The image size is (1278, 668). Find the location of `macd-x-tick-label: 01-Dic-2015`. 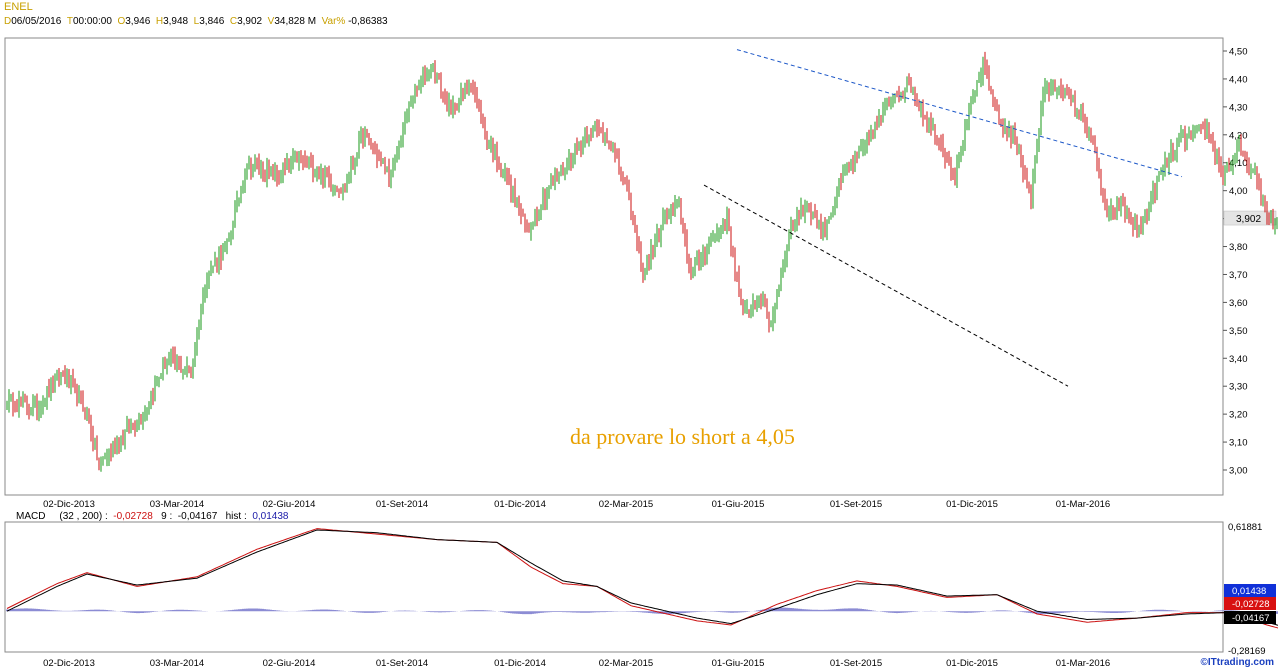

macd-x-tick-label: 01-Dic-2015 is located at coordinates (972, 663).